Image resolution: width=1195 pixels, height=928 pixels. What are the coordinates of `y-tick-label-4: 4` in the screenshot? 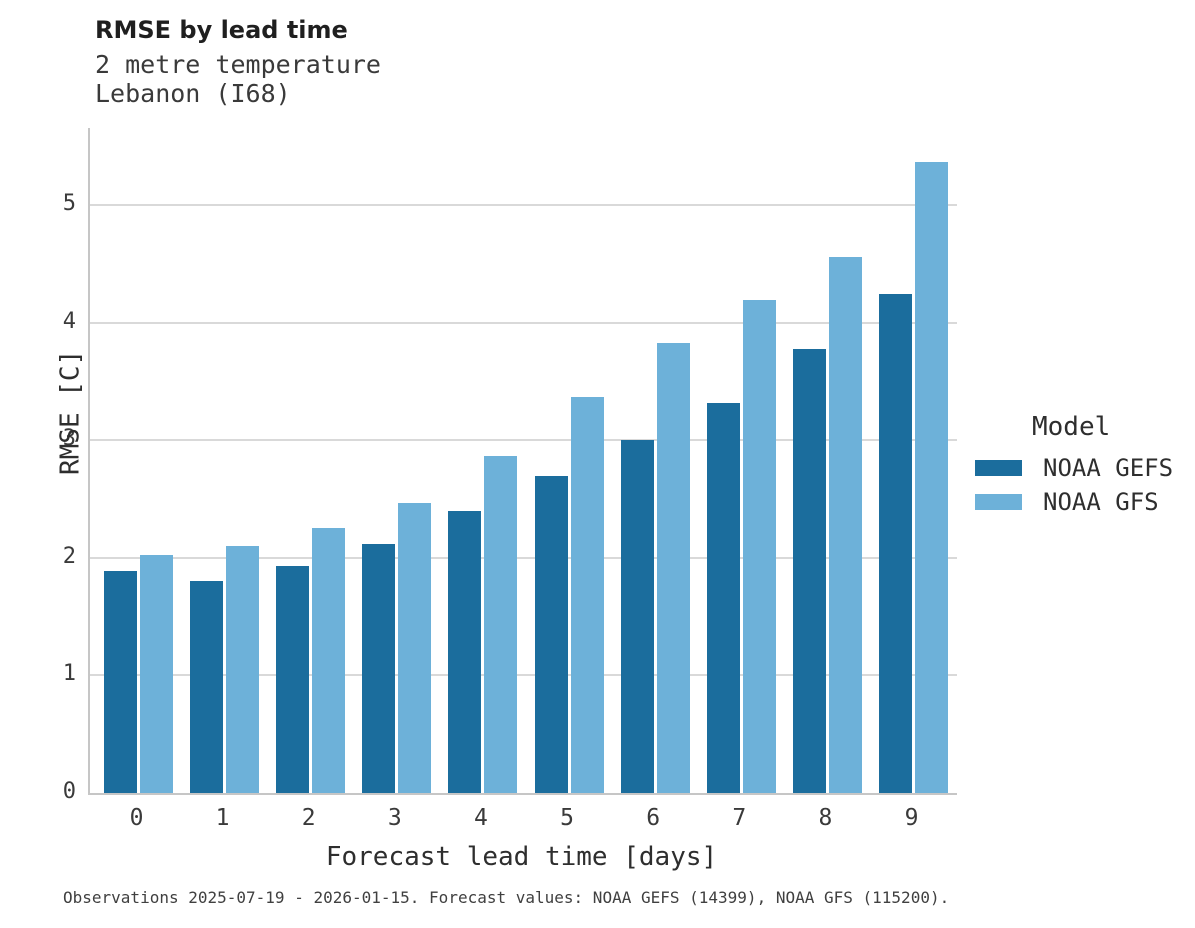 It's located at (69, 321).